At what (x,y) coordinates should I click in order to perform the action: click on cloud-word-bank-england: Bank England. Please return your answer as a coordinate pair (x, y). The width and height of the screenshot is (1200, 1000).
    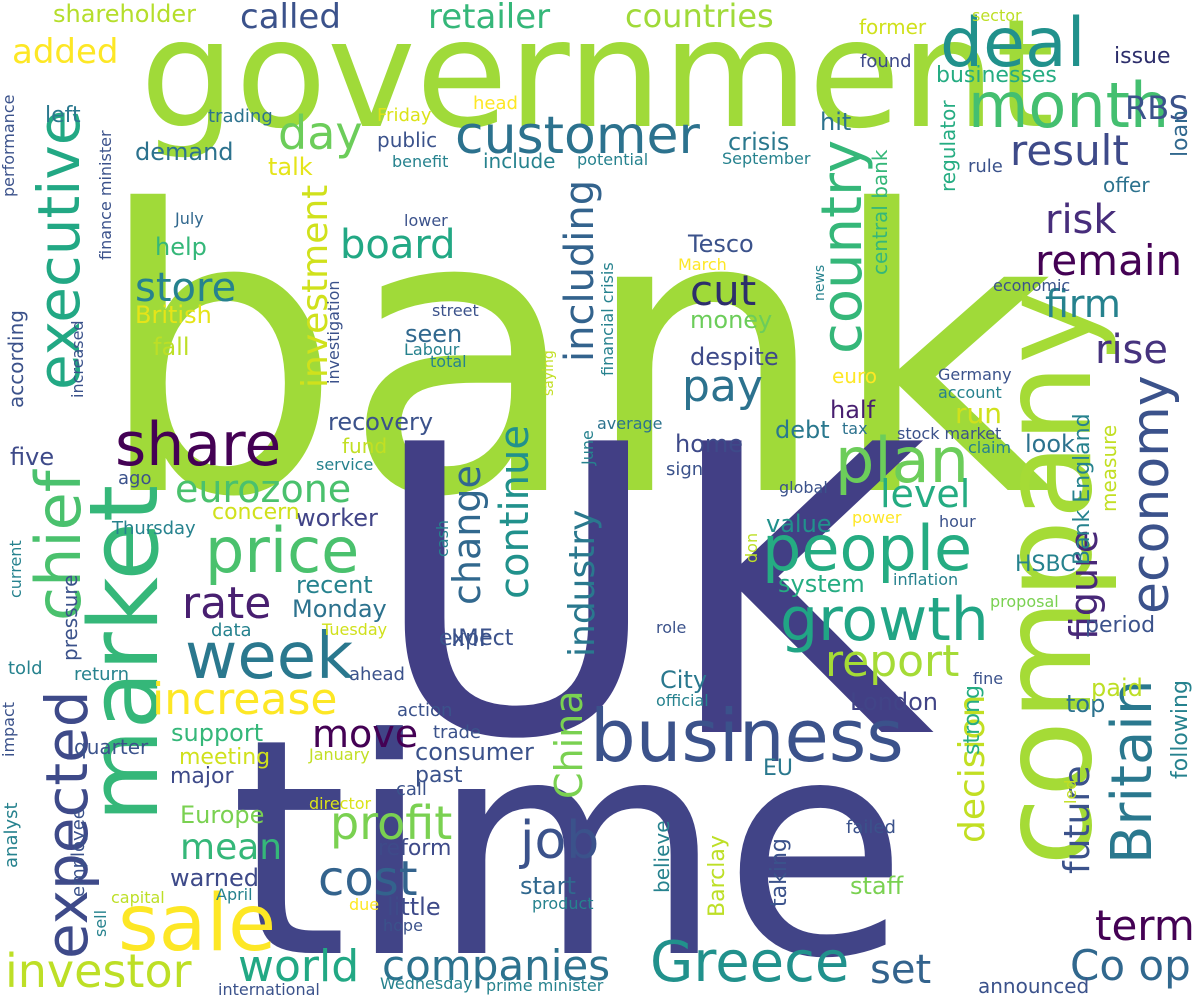
    Looking at the image, I should click on (1082, 489).